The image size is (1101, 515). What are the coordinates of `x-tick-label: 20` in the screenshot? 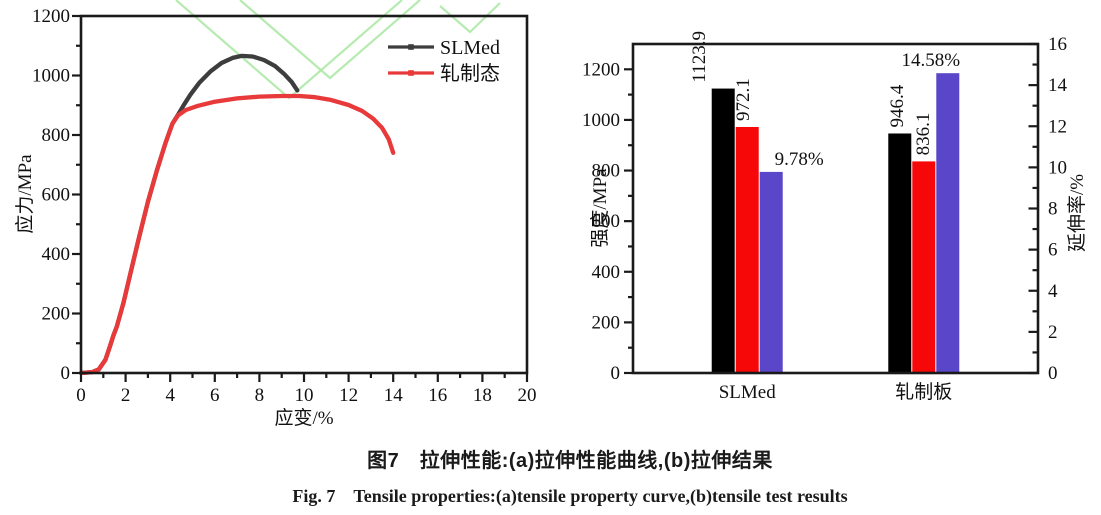 It's located at (527, 395).